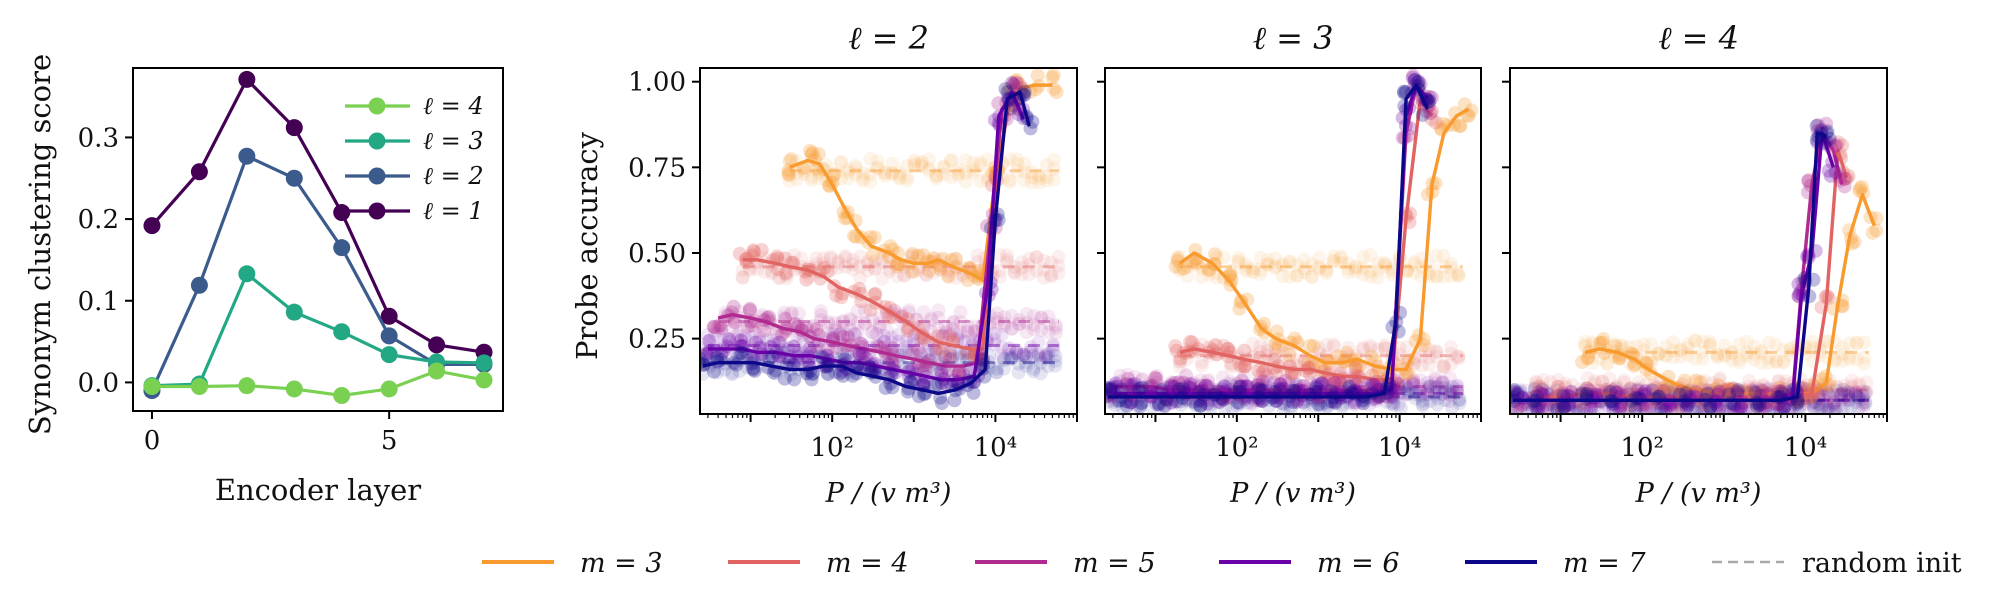 The height and width of the screenshot is (607, 2000). I want to click on x-axis-title: P / (v m³), so click(888, 493).